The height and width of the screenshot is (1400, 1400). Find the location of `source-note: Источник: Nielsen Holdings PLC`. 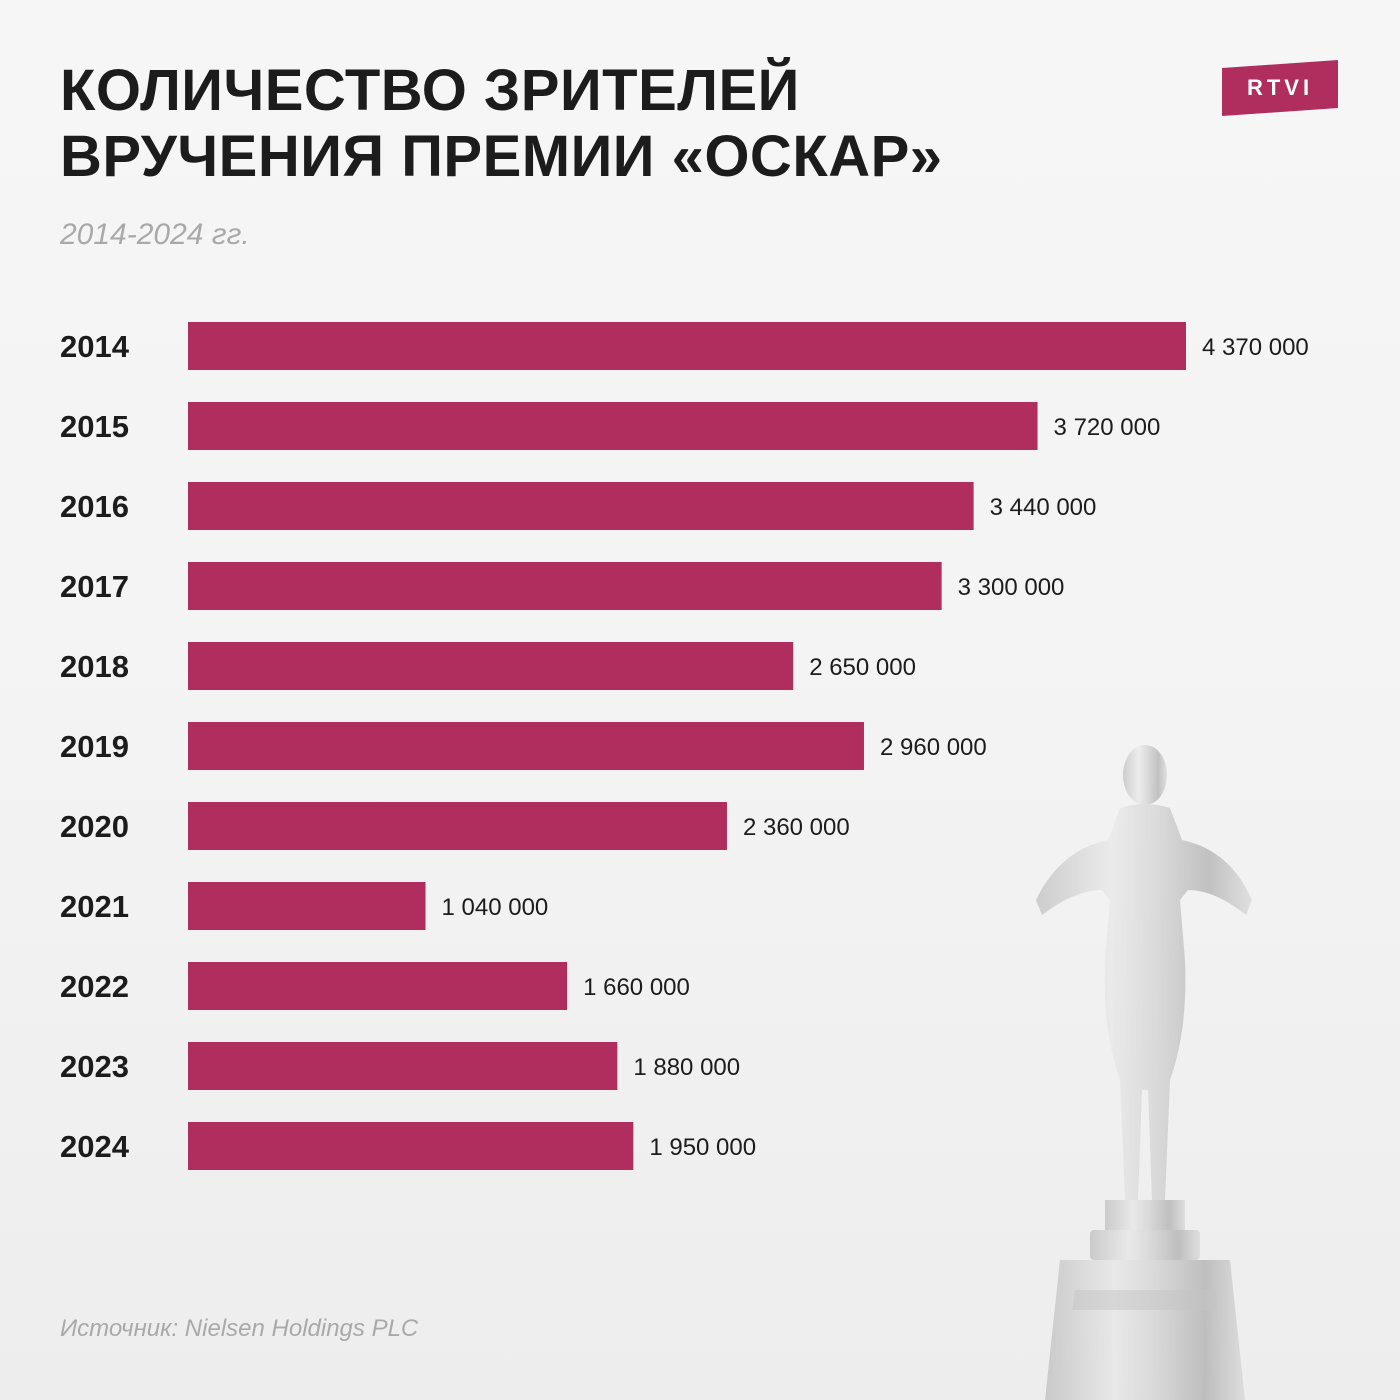

source-note: Источник: Nielsen Holdings PLC is located at coordinates (239, 1328).